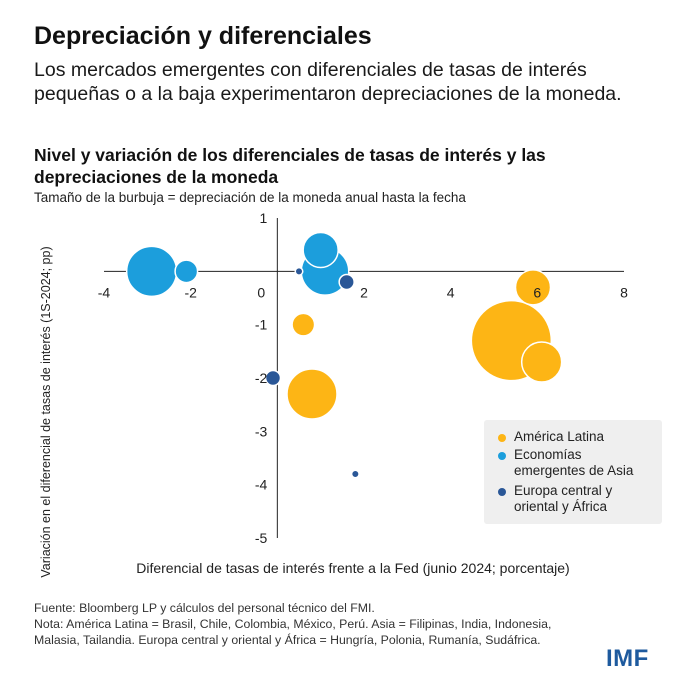 The height and width of the screenshot is (696, 696). Describe the element at coordinates (261, 292) in the screenshot. I see `x-tick-label: 0` at that location.